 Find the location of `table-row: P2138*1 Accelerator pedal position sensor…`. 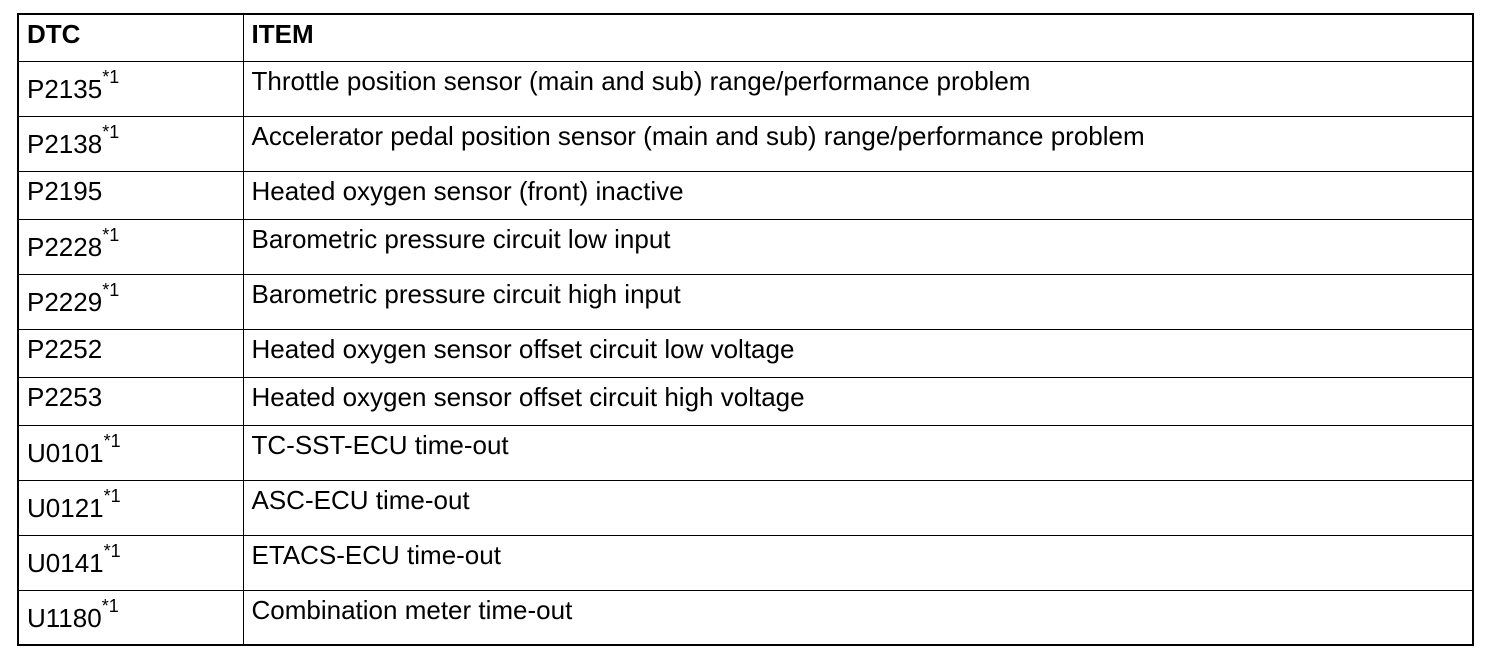

table-row: P2138*1 Accelerator pedal position sensor… is located at coordinates (745, 143).